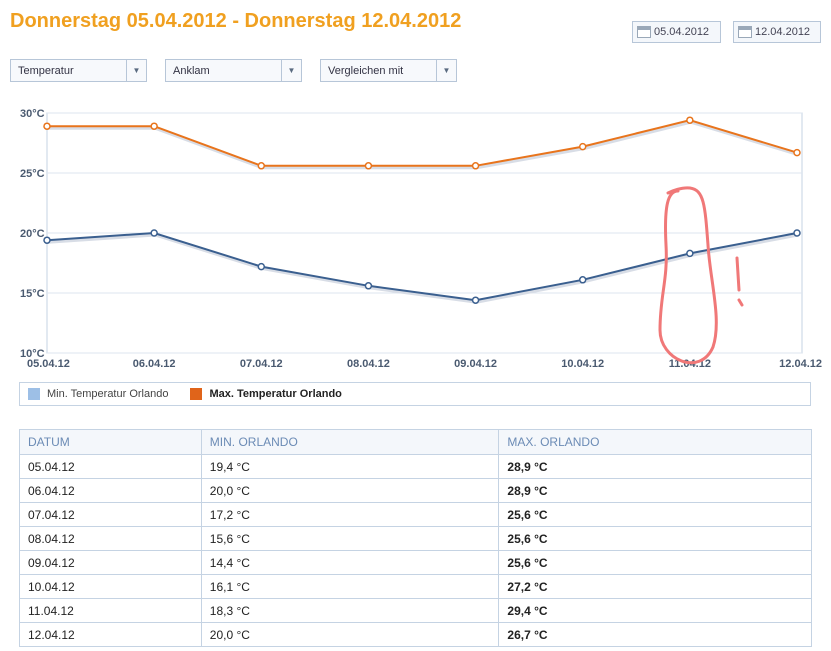 Image resolution: width=831 pixels, height=651 pixels. I want to click on table-row: 07.04.12 17,2 °C 25,6 °C, so click(415, 514).